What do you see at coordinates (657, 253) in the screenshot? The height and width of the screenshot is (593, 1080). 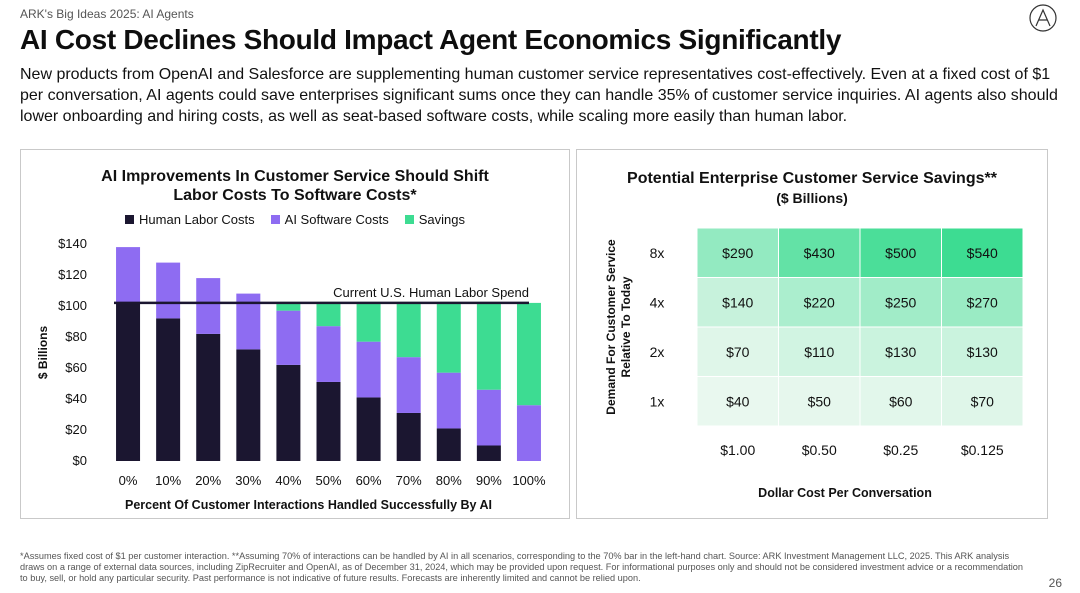 I see `heatmap-row-label: 8x` at bounding box center [657, 253].